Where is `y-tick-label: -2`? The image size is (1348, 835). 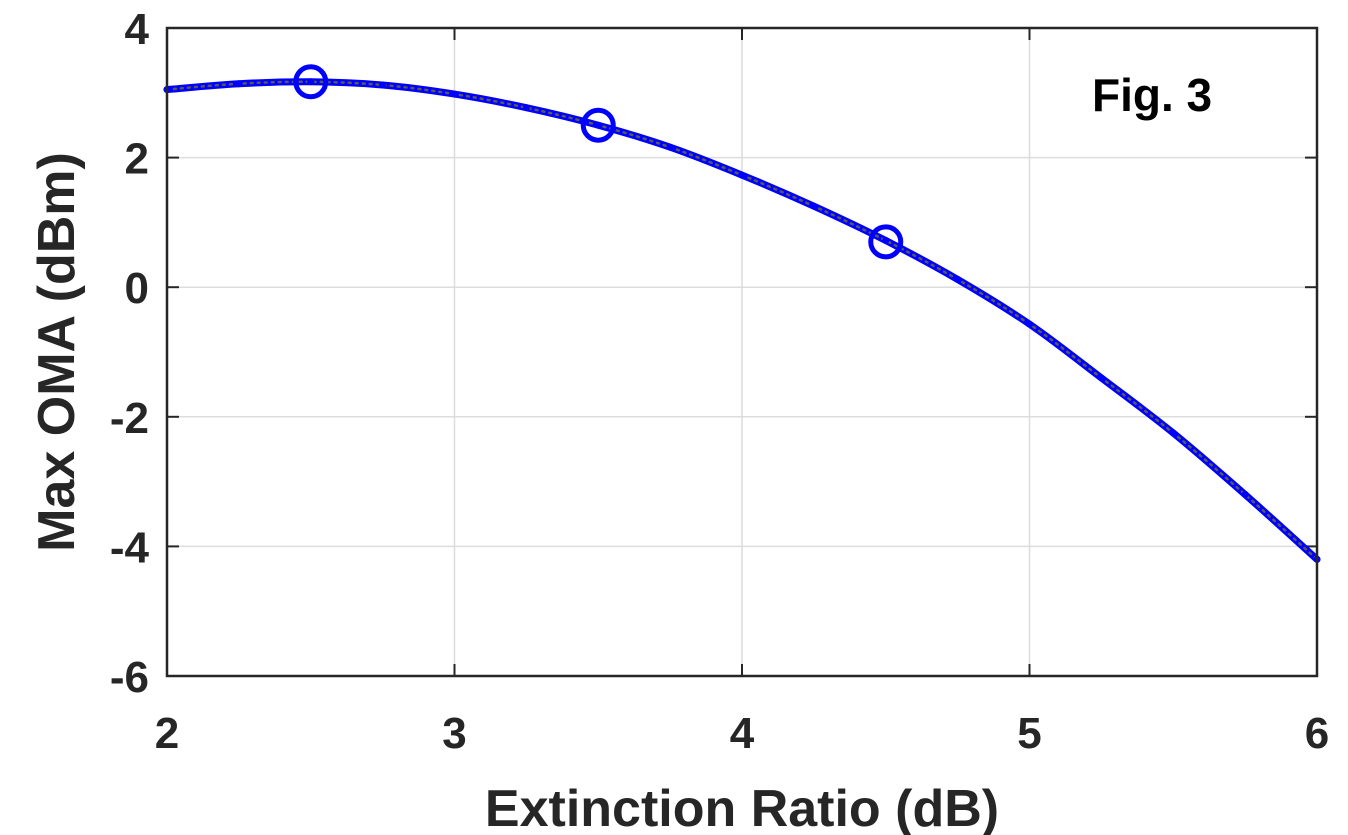 y-tick-label: -2 is located at coordinates (129, 418).